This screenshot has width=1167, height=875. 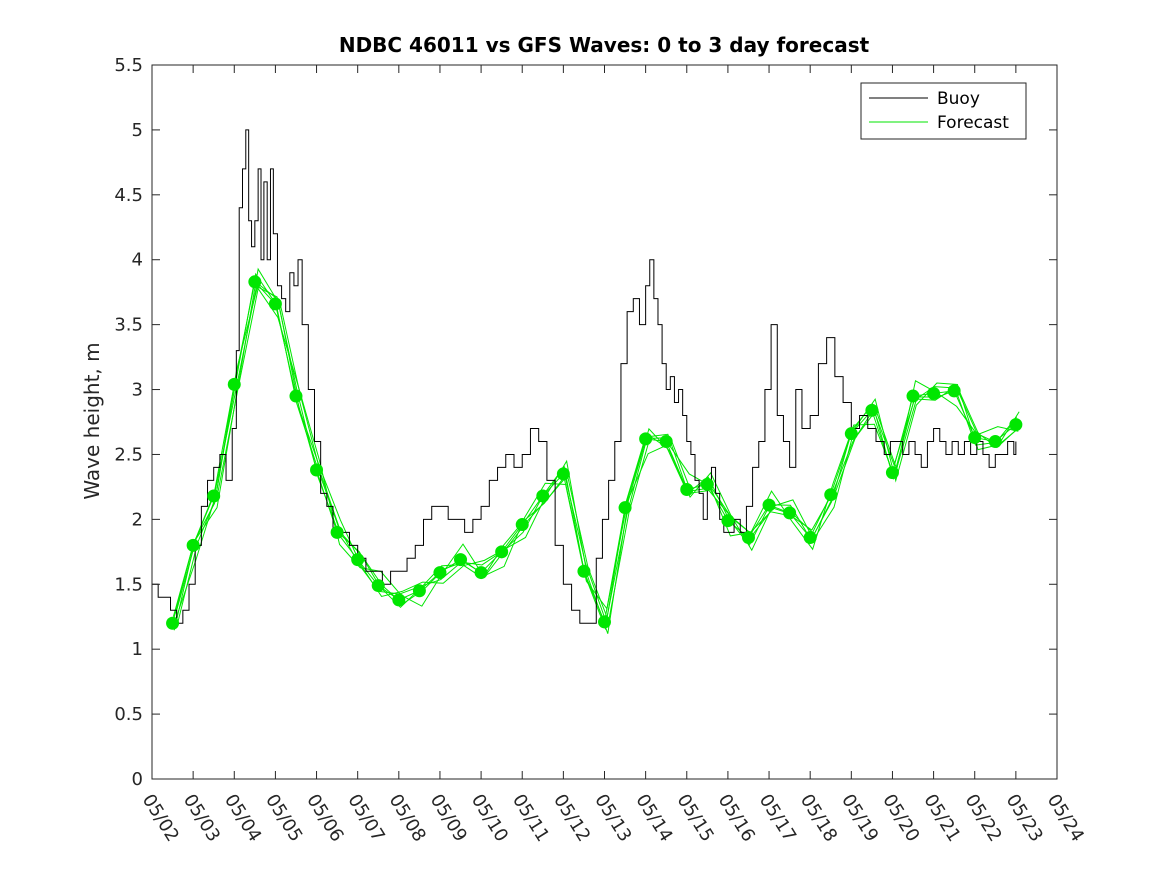 I want to click on y-tick-label-1: 0.5, so click(x=128, y=714).